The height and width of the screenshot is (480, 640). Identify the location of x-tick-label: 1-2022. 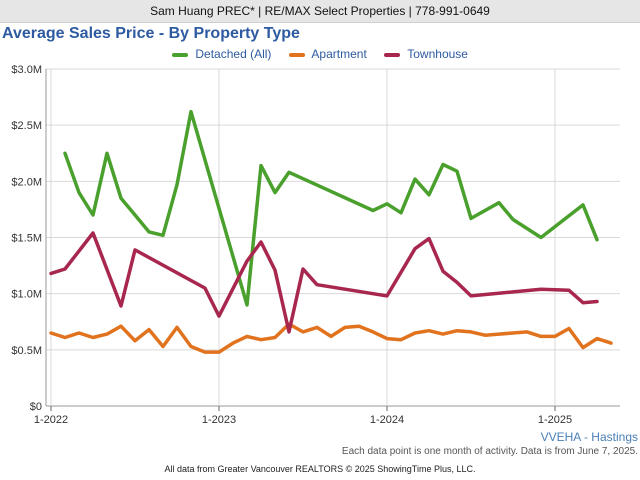
(51, 420).